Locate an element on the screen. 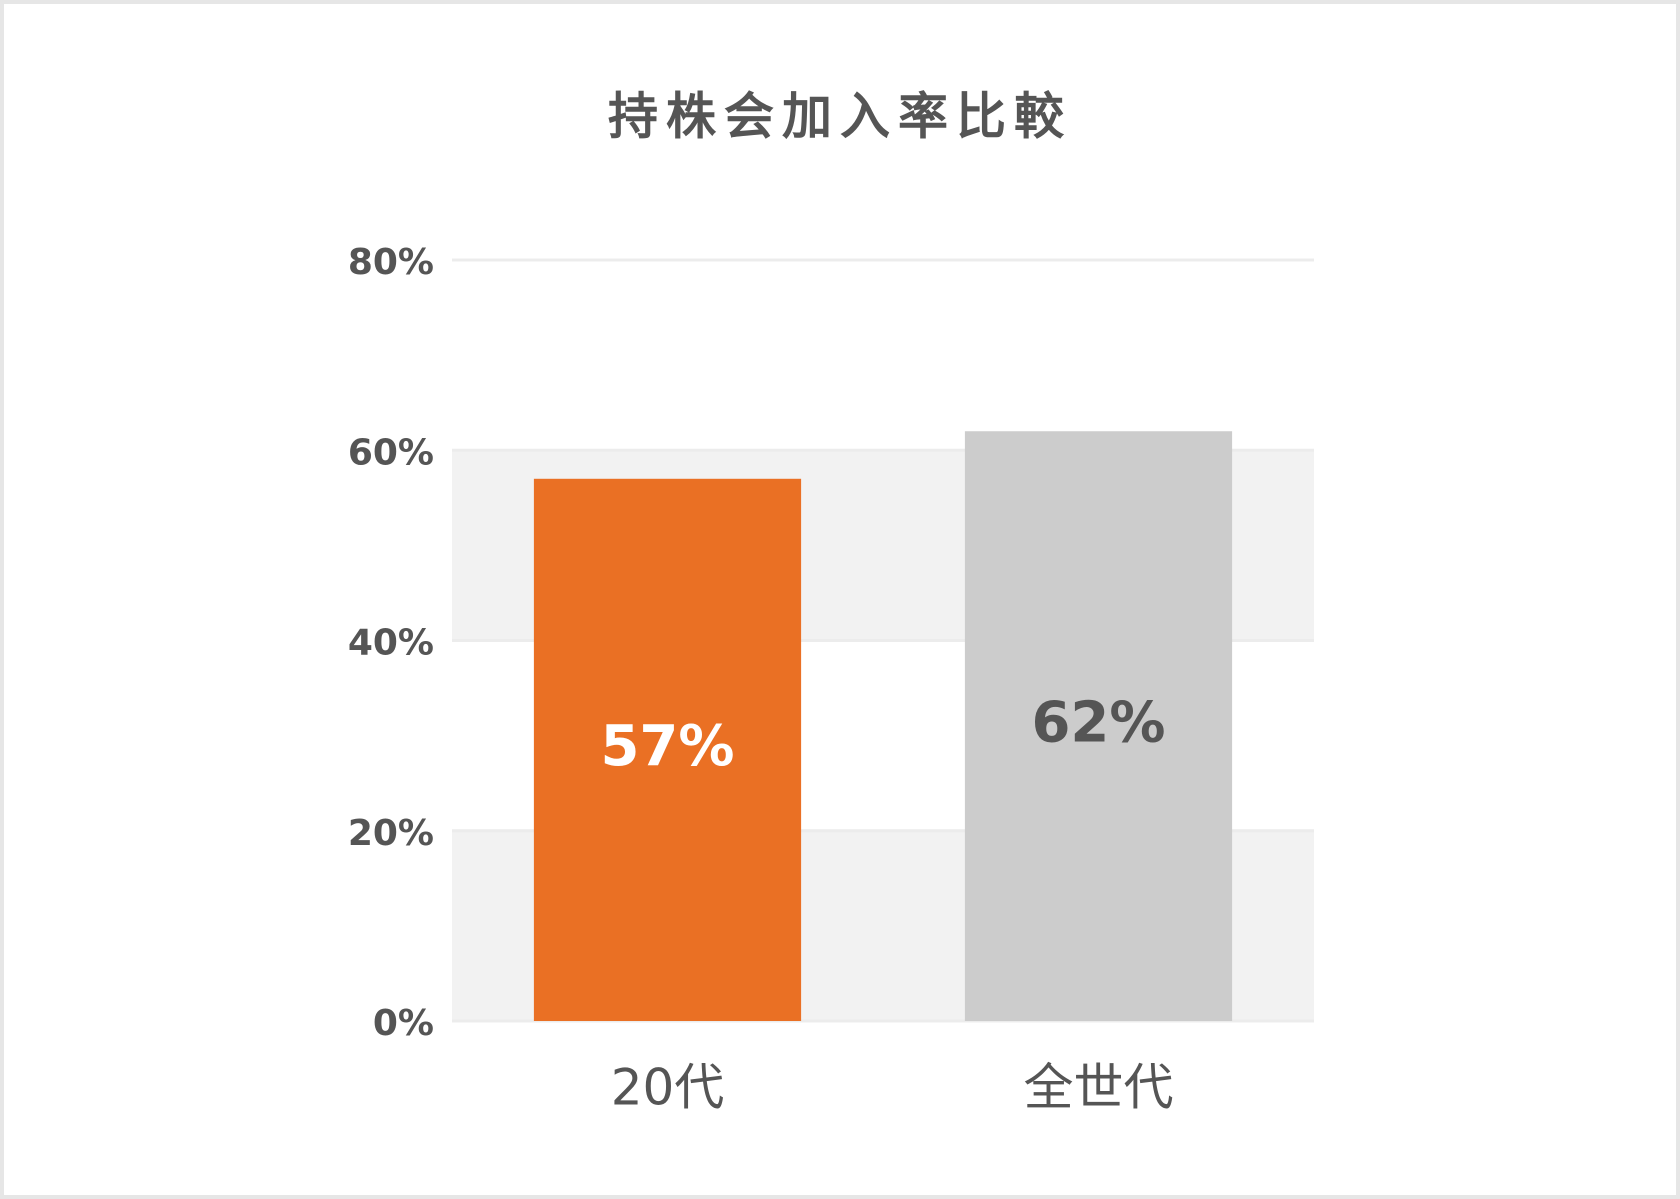 Image resolution: width=1680 pixels, height=1199 pixels. value-label: 57% is located at coordinates (667, 746).